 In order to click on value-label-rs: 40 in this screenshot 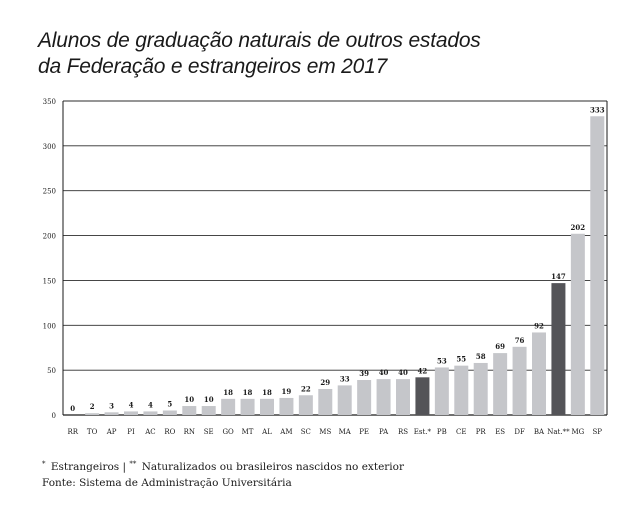, I will do `click(403, 372)`.